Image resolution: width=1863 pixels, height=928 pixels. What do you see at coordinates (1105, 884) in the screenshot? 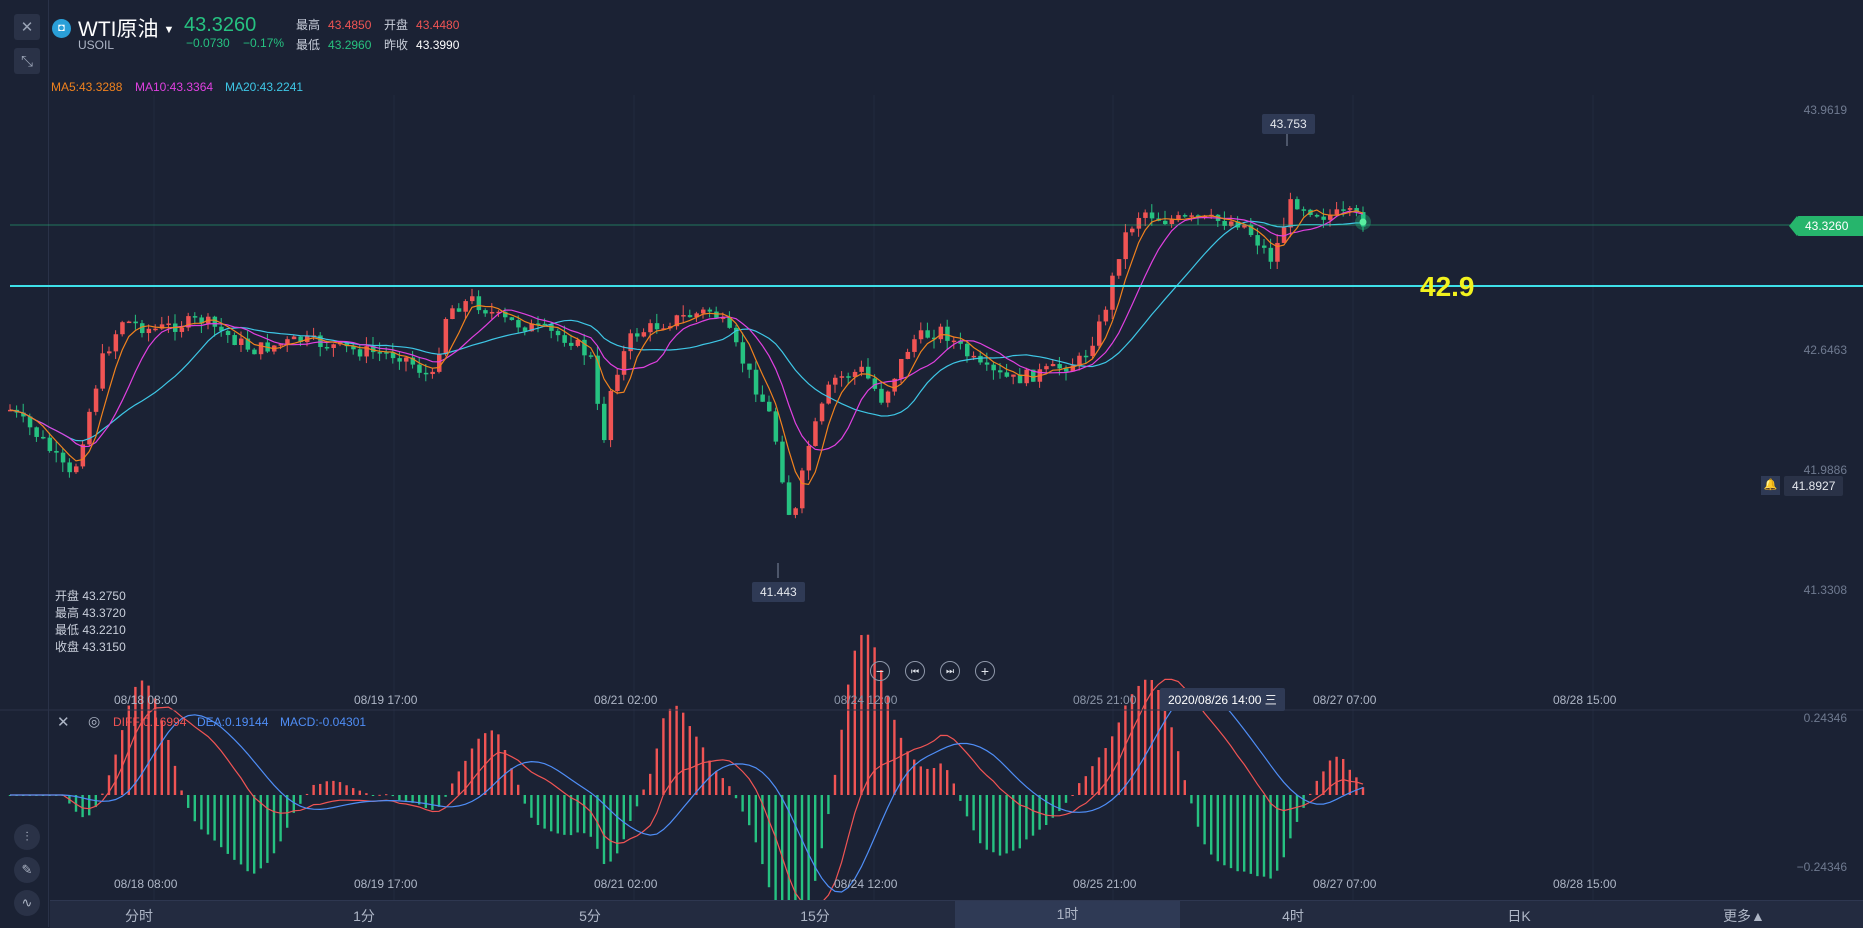
I see `macd-time-label: 08/25 21:00` at bounding box center [1105, 884].